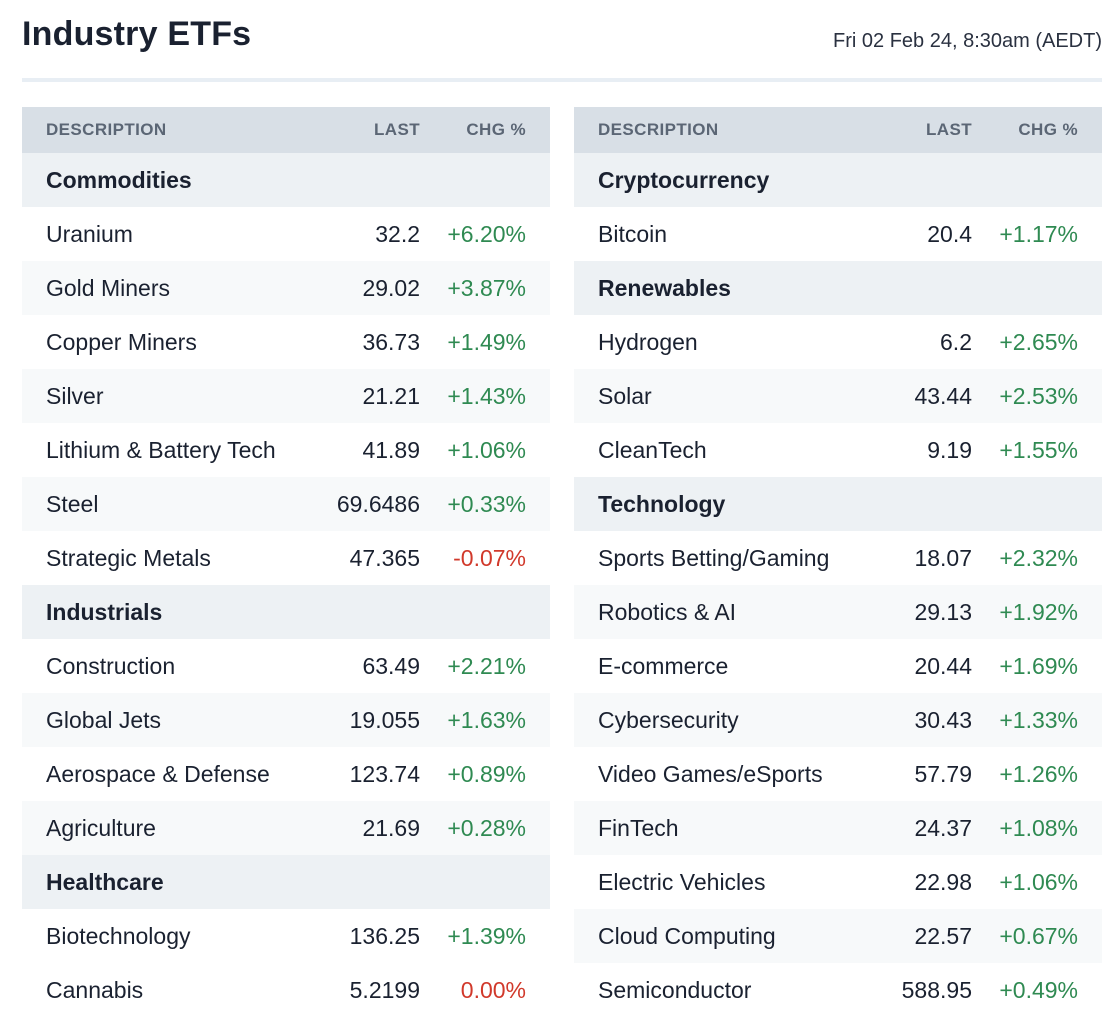 The width and height of the screenshot is (1112, 1030). Describe the element at coordinates (684, 179) in the screenshot. I see `category-label: Cryptocurrency` at that location.